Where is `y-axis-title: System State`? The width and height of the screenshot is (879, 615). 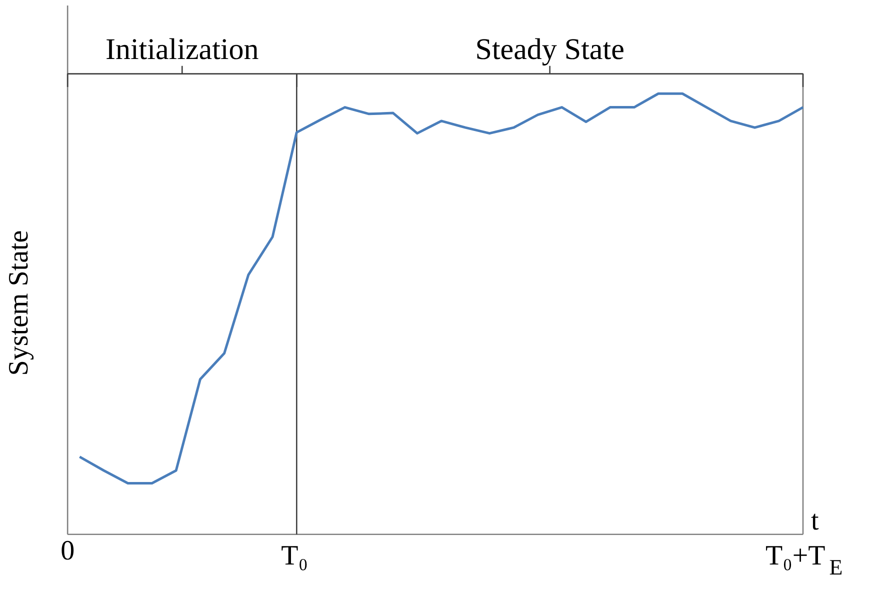 y-axis-title: System State is located at coordinates (19, 303).